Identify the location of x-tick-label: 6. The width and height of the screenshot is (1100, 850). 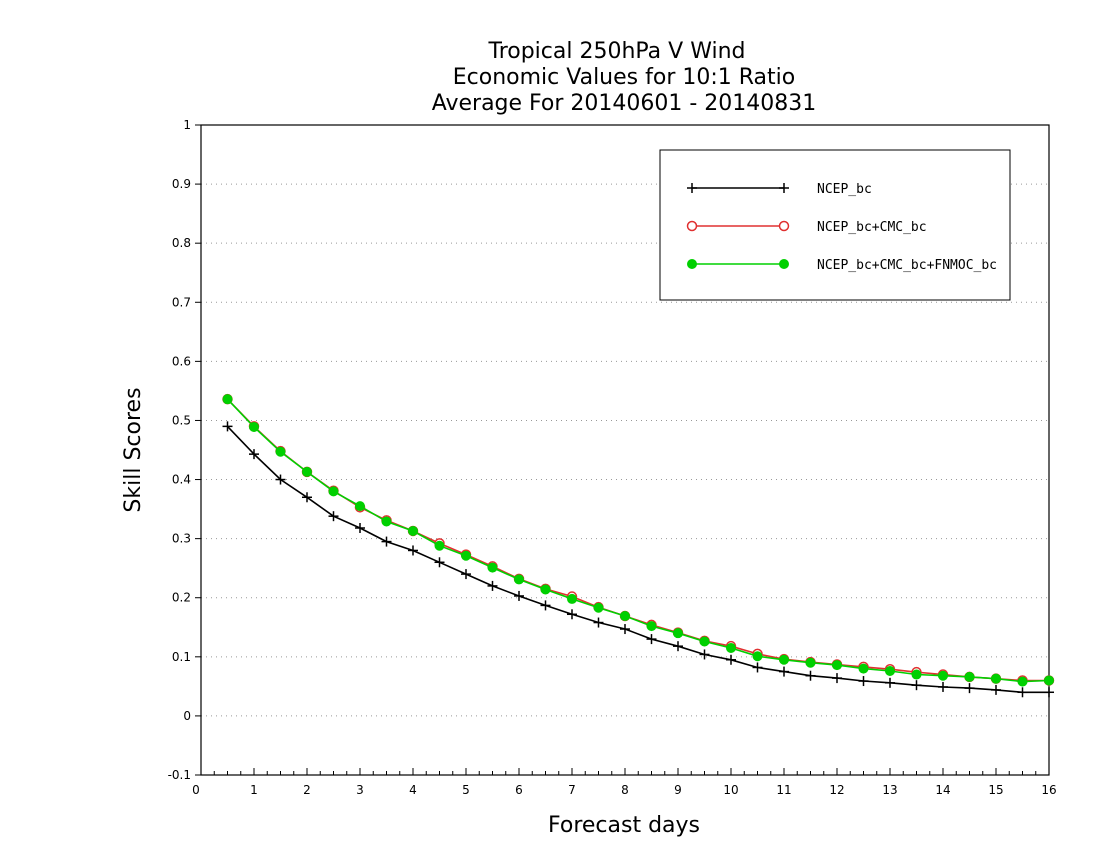
(519, 790).